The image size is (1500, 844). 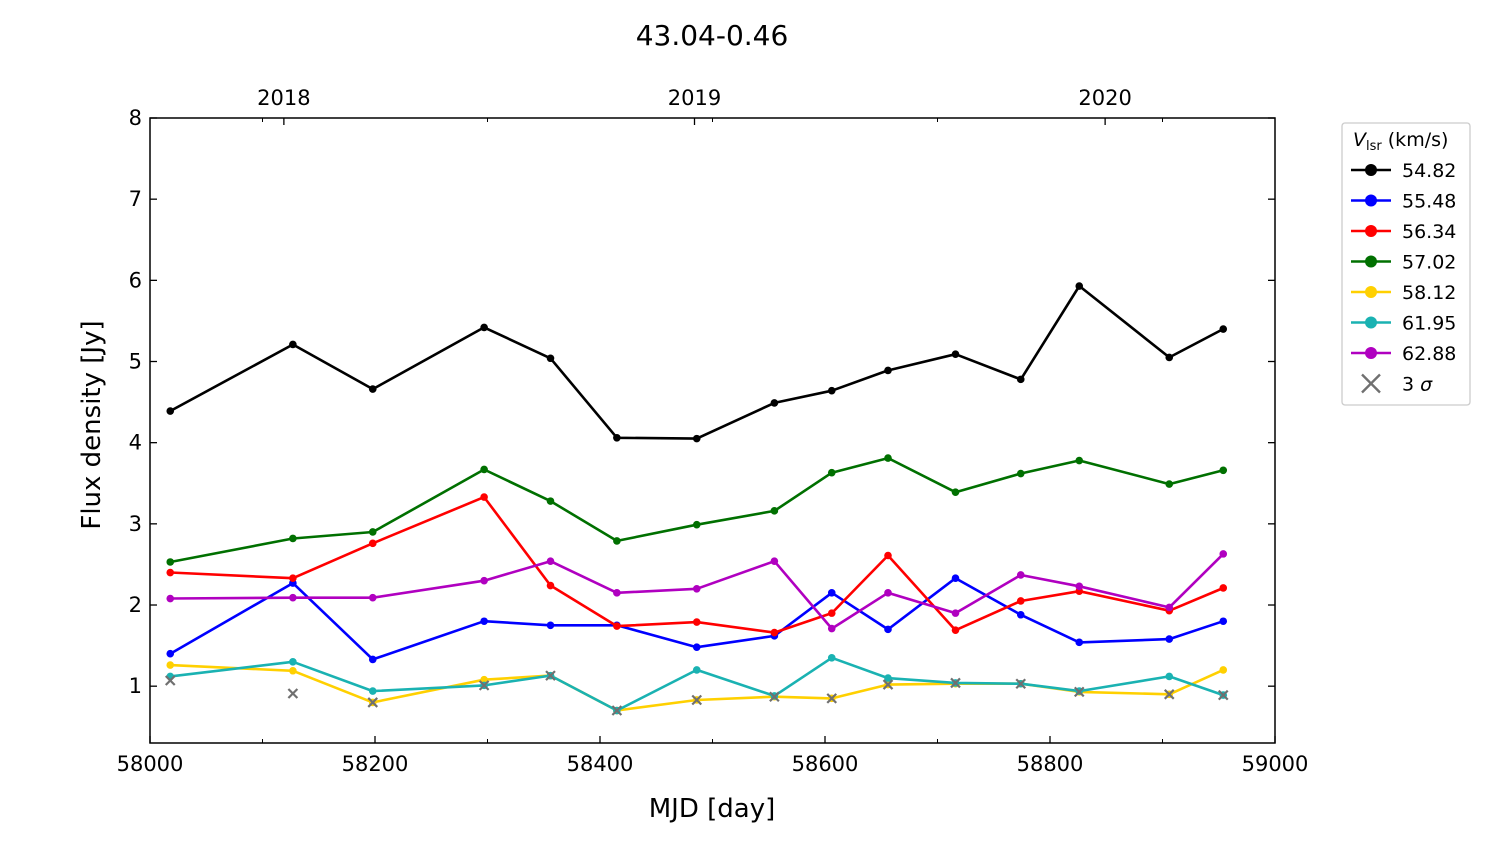 What do you see at coordinates (1429, 293) in the screenshot?
I see `legend-label: 58.12` at bounding box center [1429, 293].